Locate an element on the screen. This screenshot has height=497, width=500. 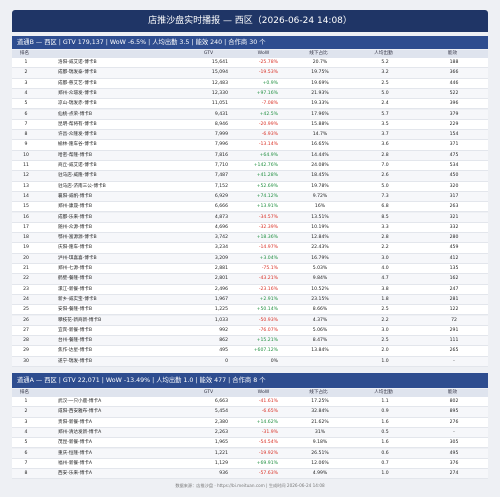
store-name: 新乡-威实宝-博卡B is located at coordinates (77, 299).